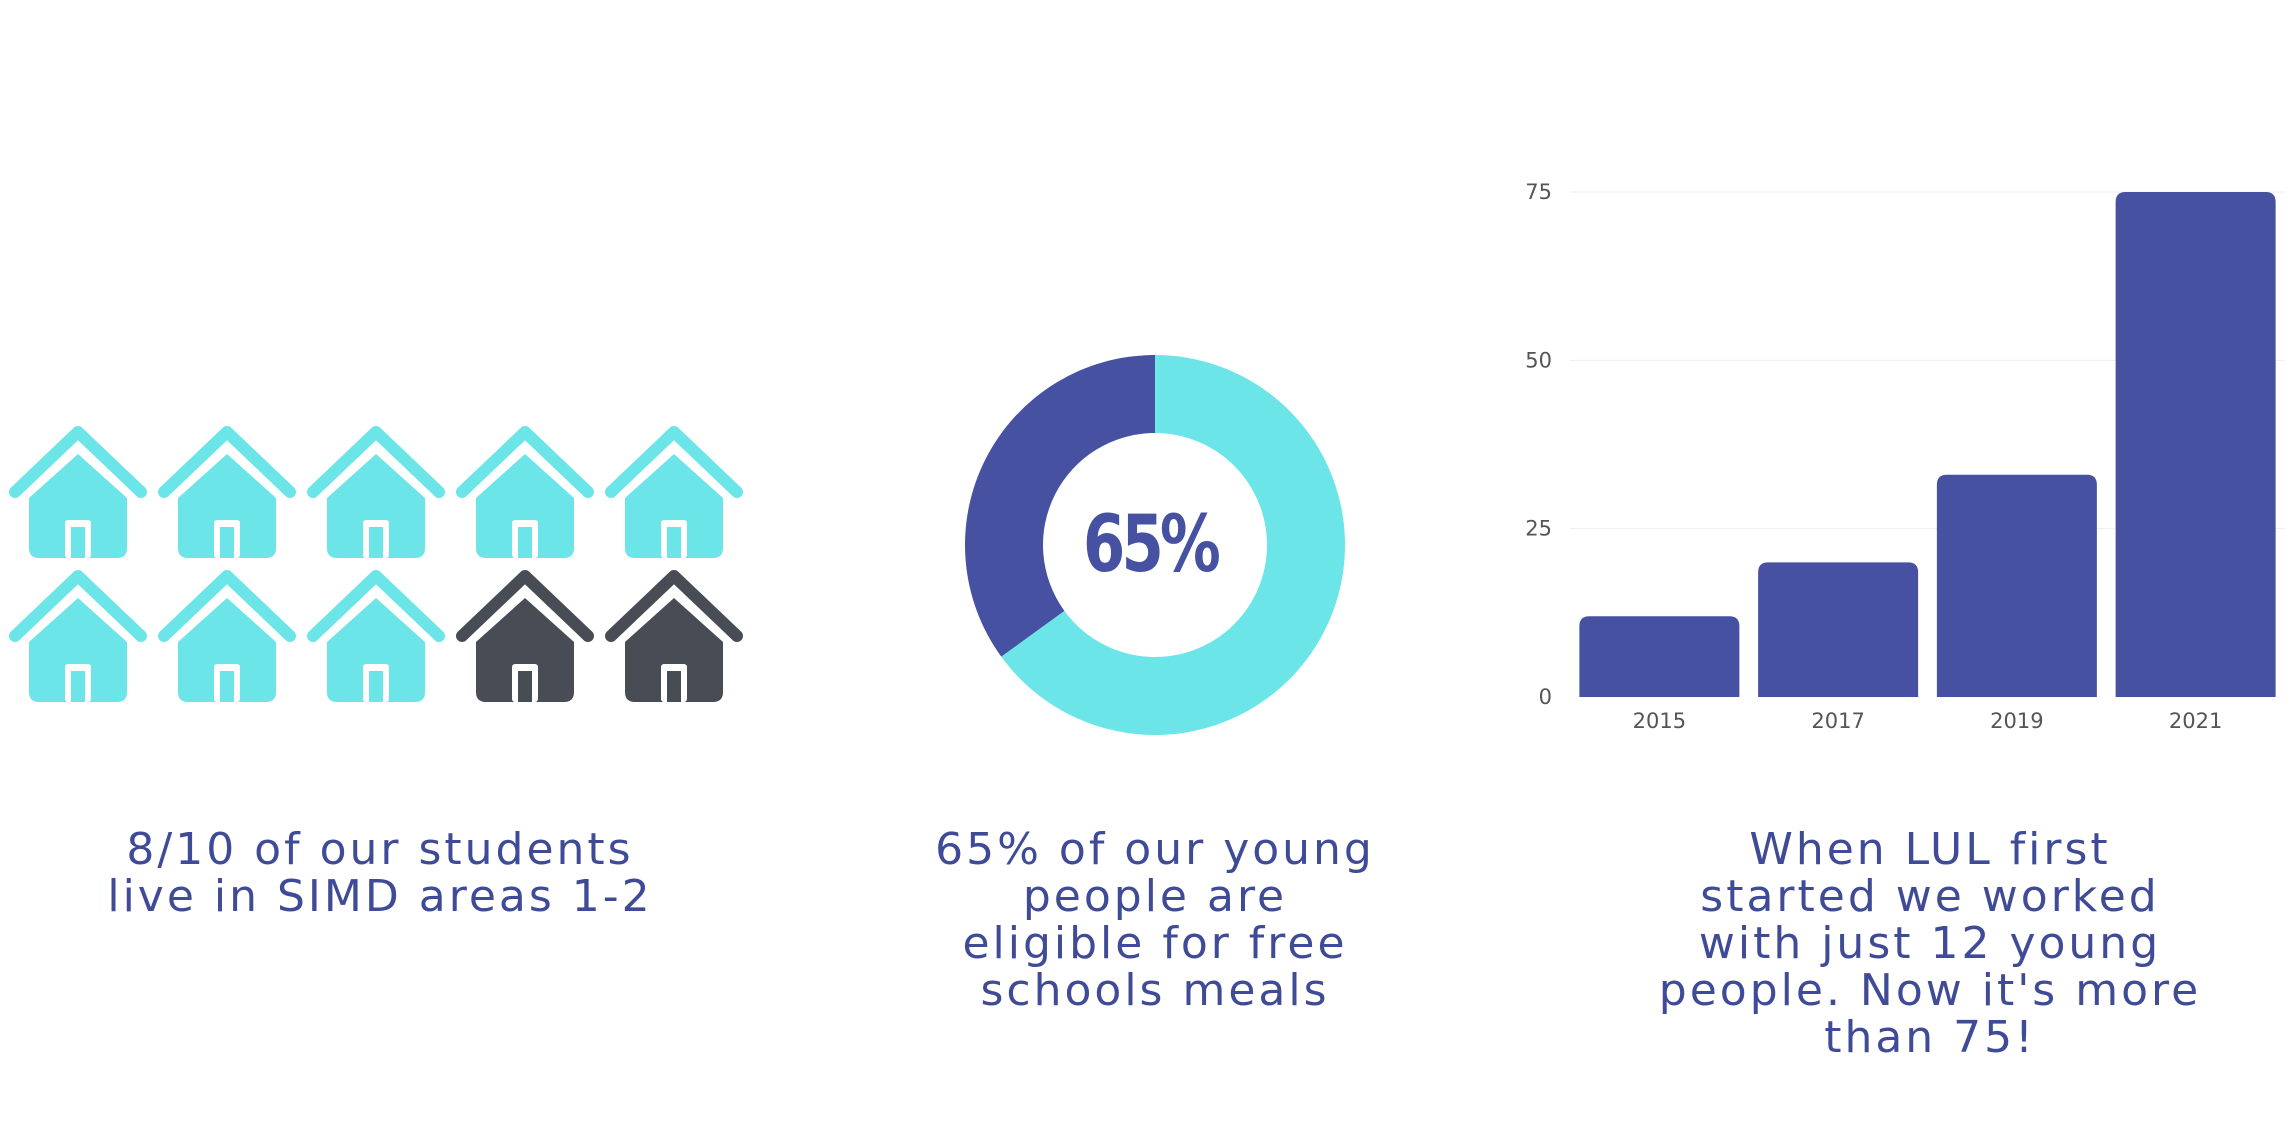 The width and height of the screenshot is (2295, 1147). Describe the element at coordinates (1538, 192) in the screenshot. I see `y-tick-label: 75` at that location.